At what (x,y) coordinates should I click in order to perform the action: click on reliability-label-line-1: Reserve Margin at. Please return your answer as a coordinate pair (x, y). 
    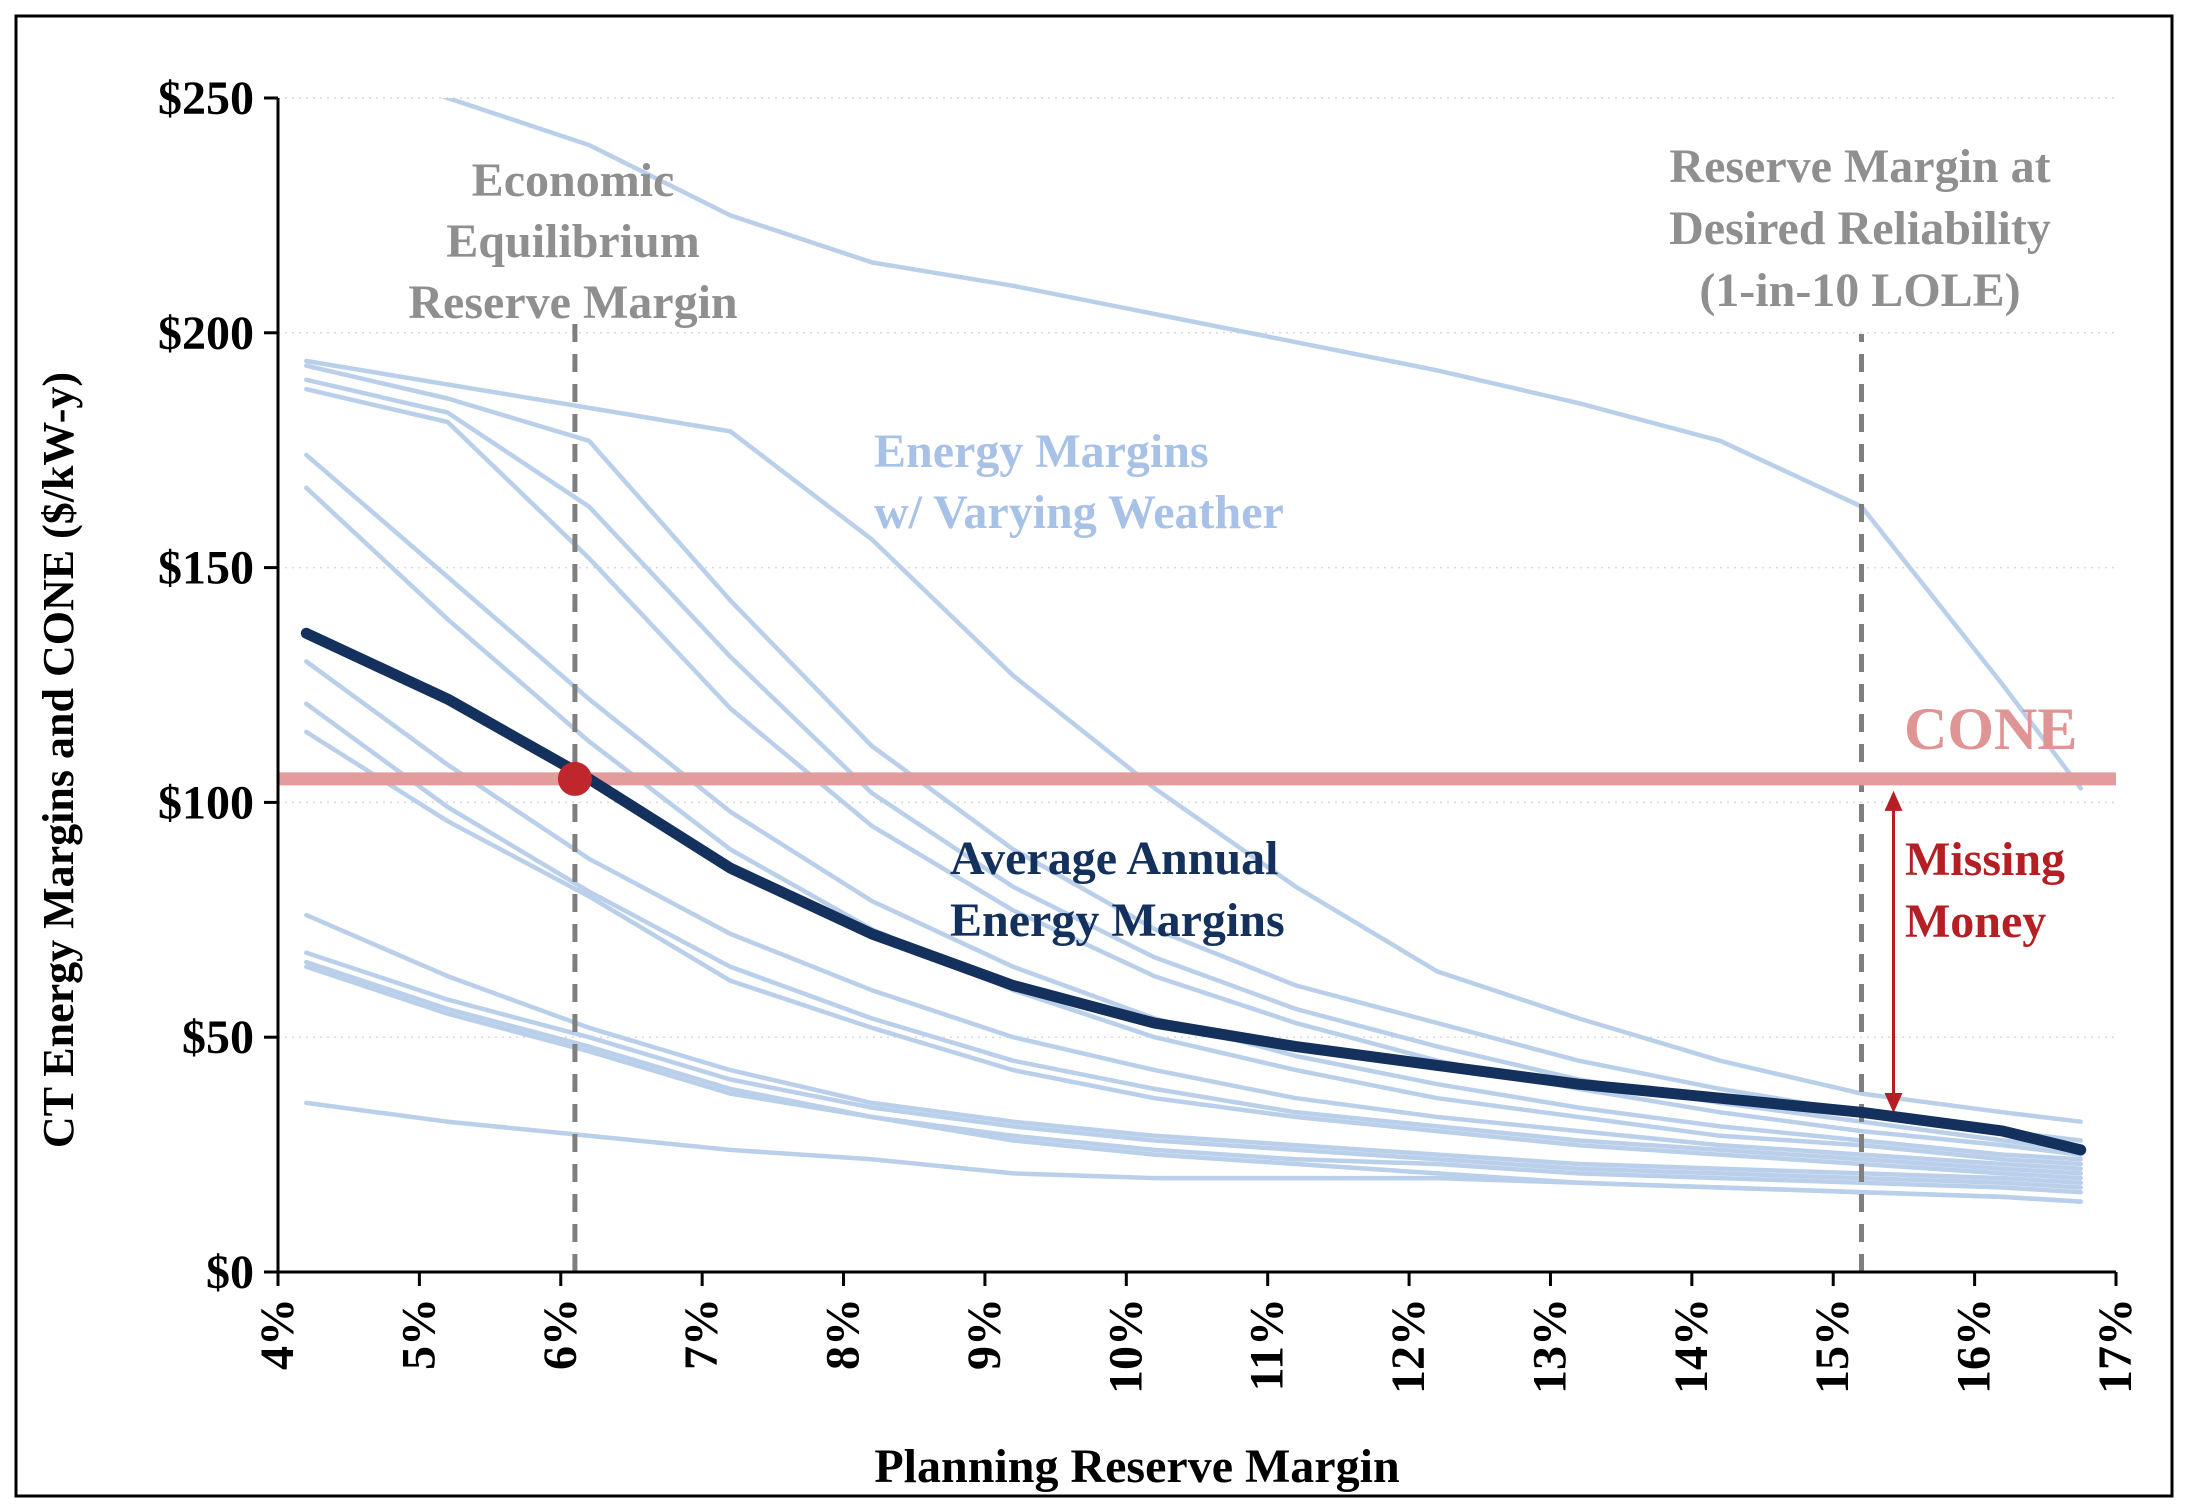
    Looking at the image, I should click on (1859, 166).